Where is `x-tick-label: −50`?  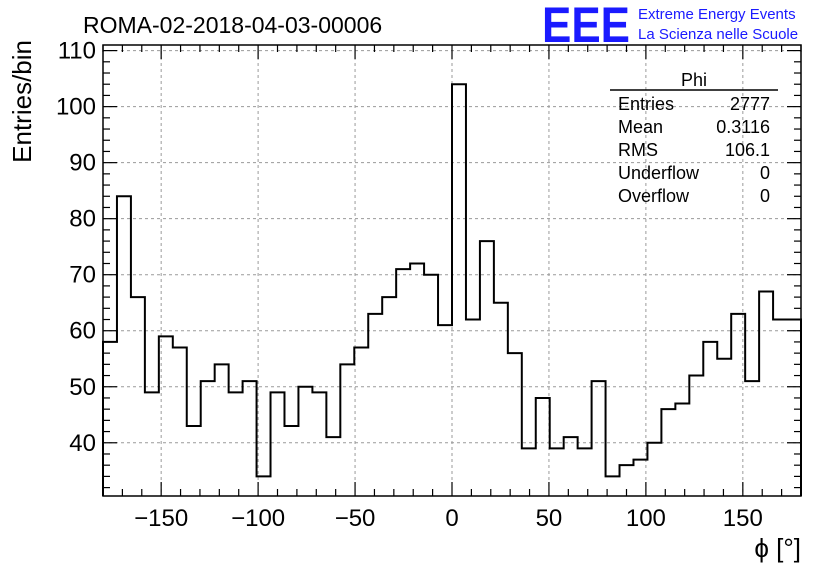
x-tick-label: −50 is located at coordinates (355, 518).